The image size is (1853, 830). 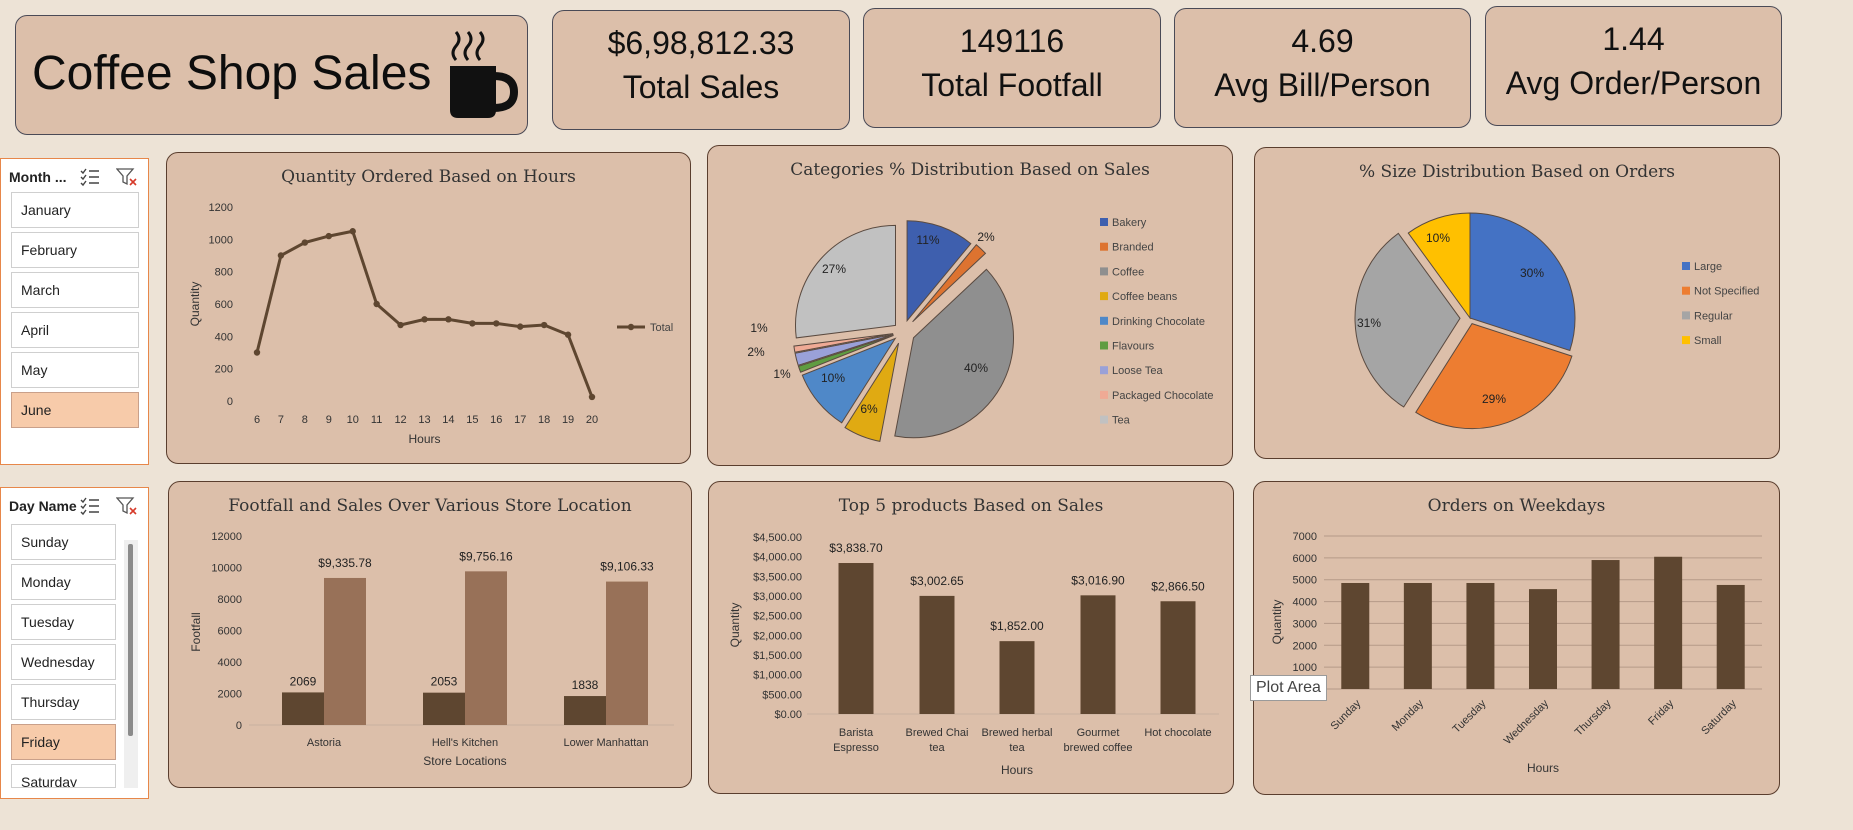 I want to click on x-tick-label: Tuesday, so click(x=1470, y=716).